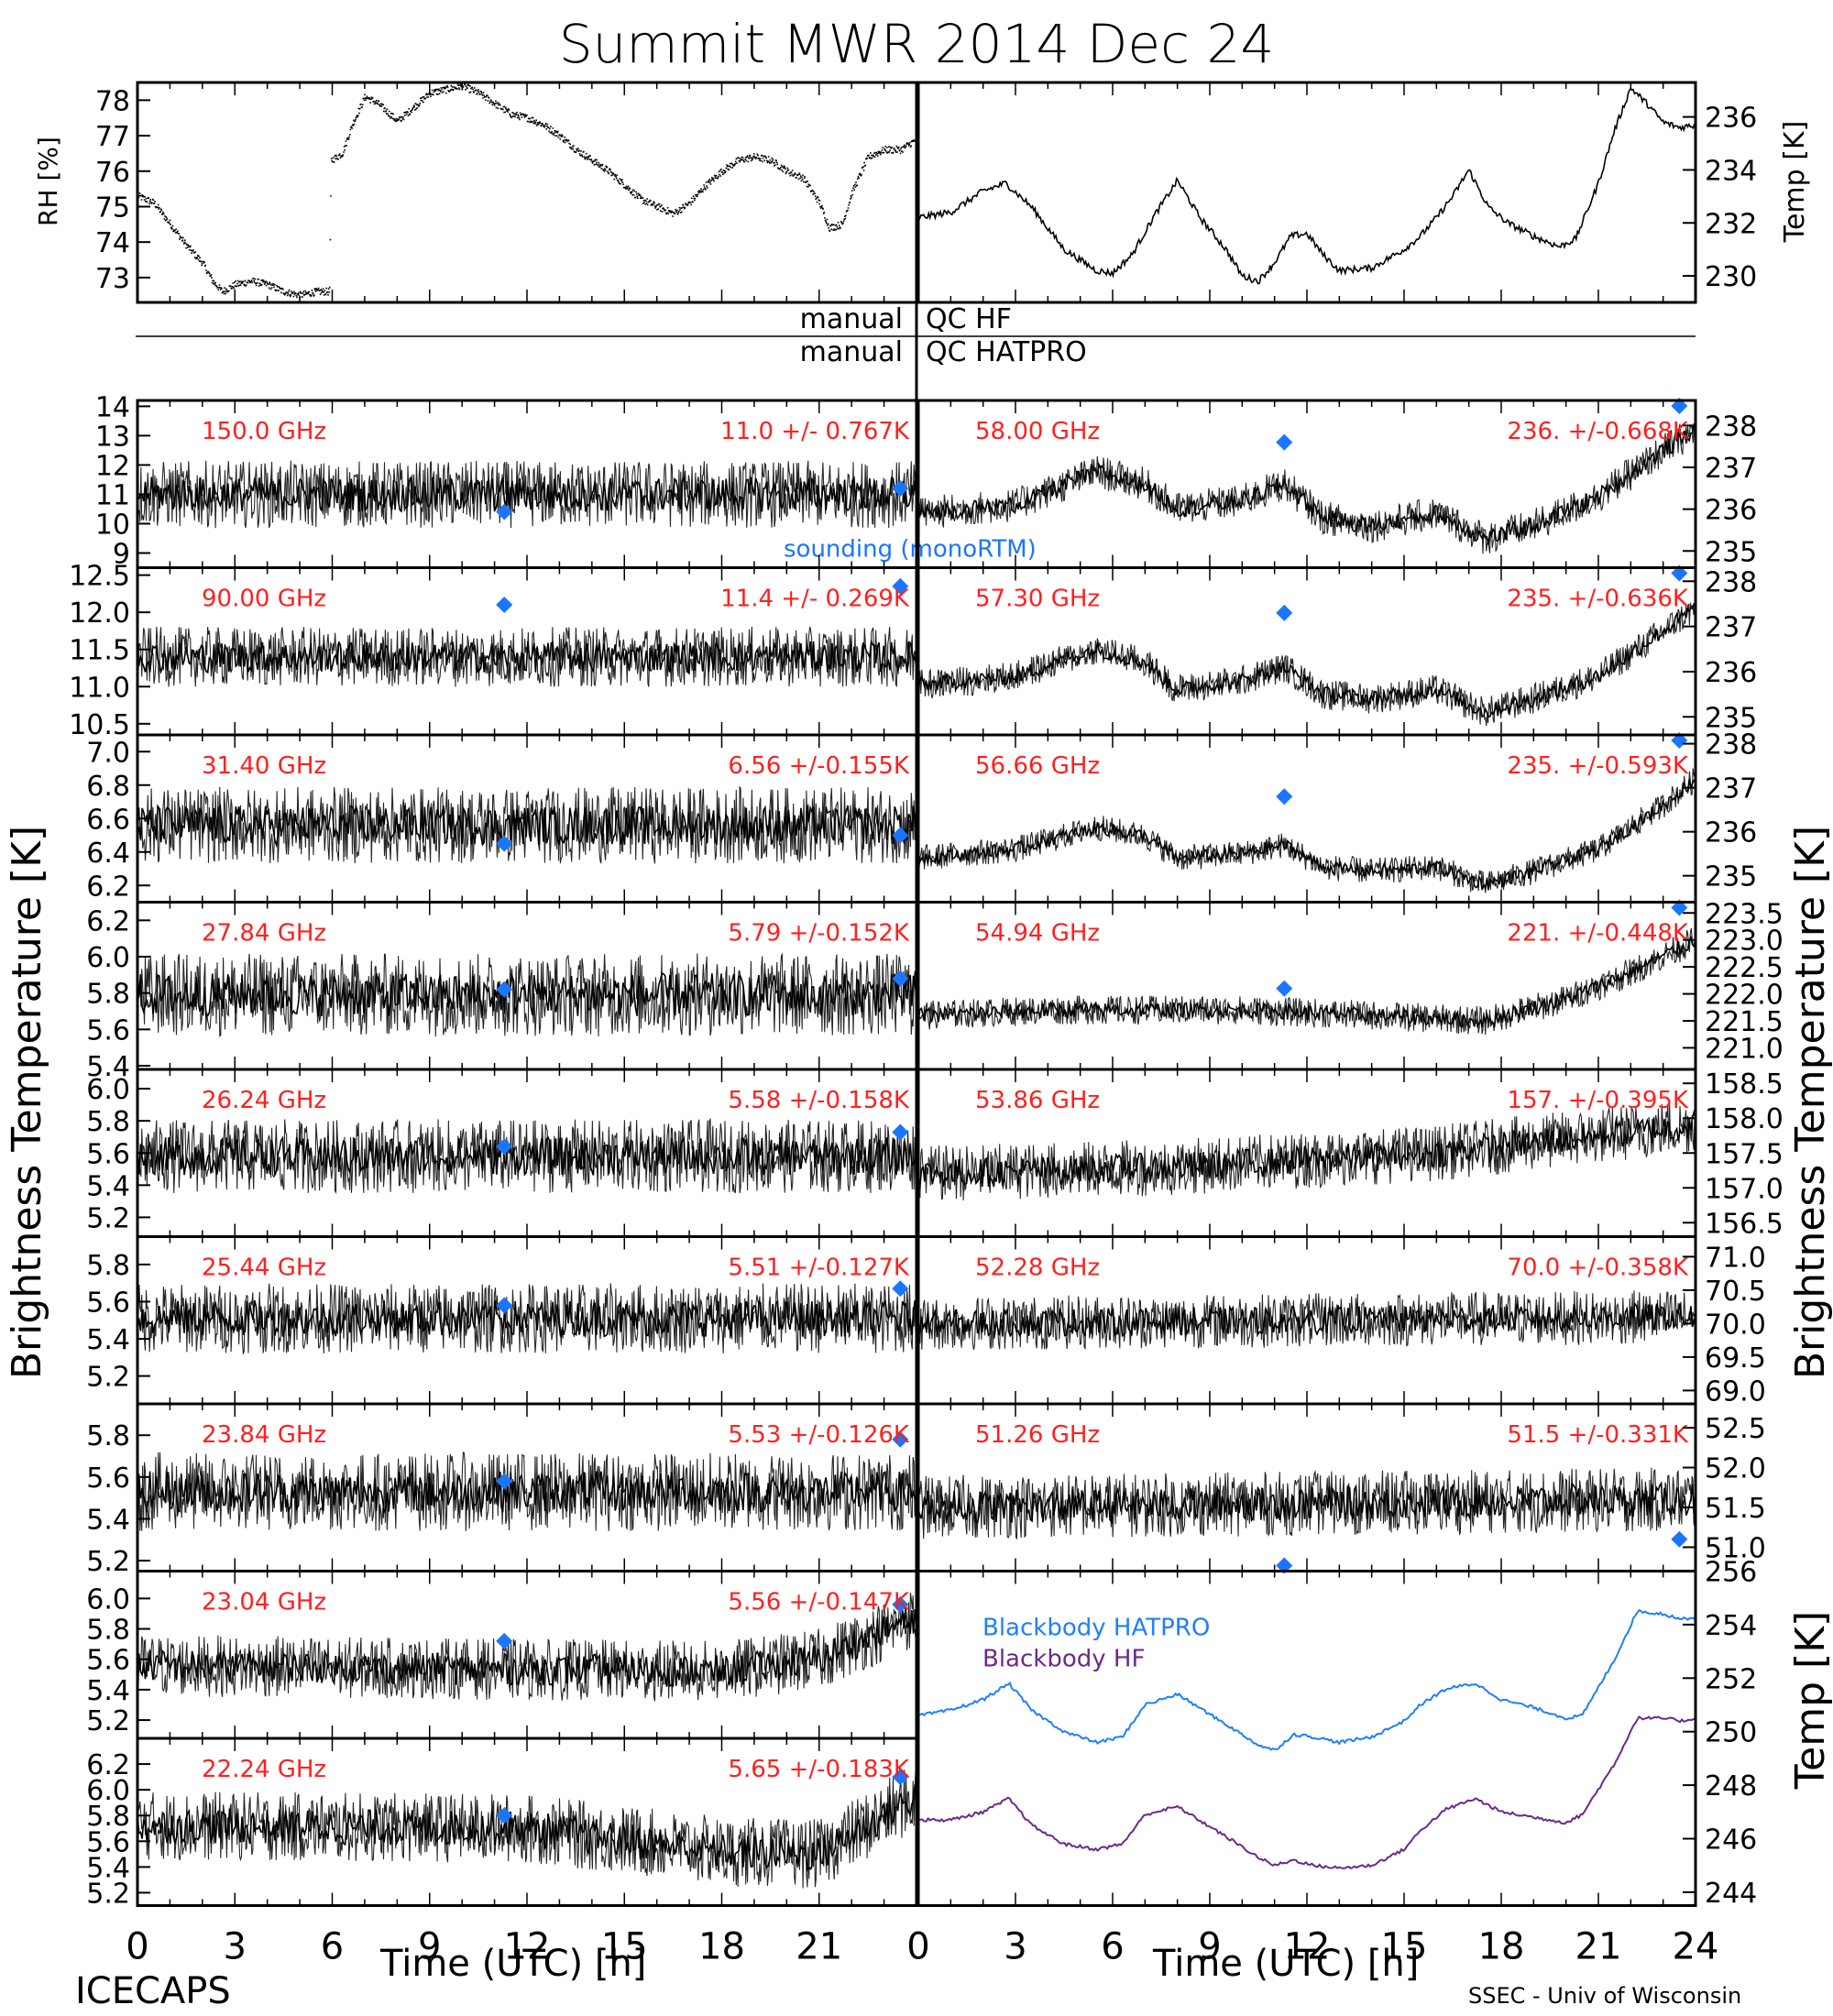 The image size is (1833, 2016). I want to click on tb-57-30-y-ticks: 235 236 237 238, so click(1337, 650).